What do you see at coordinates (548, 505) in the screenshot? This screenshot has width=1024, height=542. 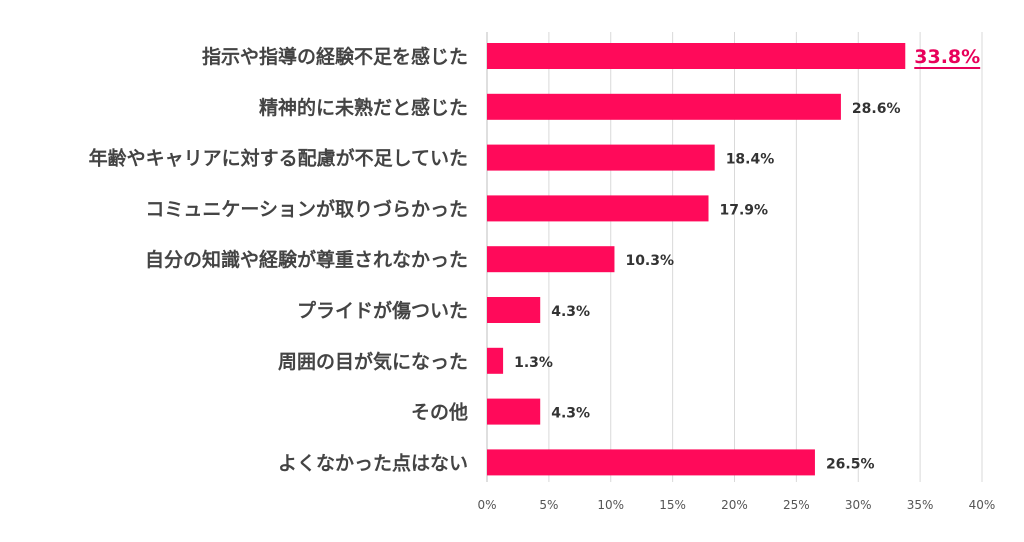 I see `x-tick-label: 5%` at bounding box center [548, 505].